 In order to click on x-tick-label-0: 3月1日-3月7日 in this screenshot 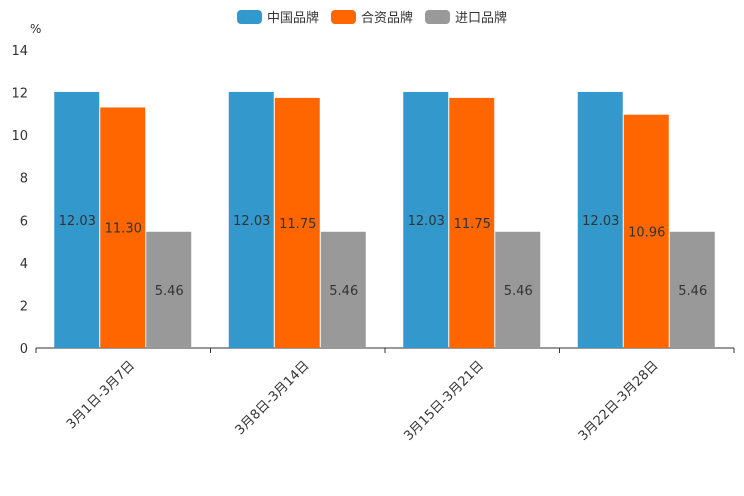, I will do `click(101, 395)`.